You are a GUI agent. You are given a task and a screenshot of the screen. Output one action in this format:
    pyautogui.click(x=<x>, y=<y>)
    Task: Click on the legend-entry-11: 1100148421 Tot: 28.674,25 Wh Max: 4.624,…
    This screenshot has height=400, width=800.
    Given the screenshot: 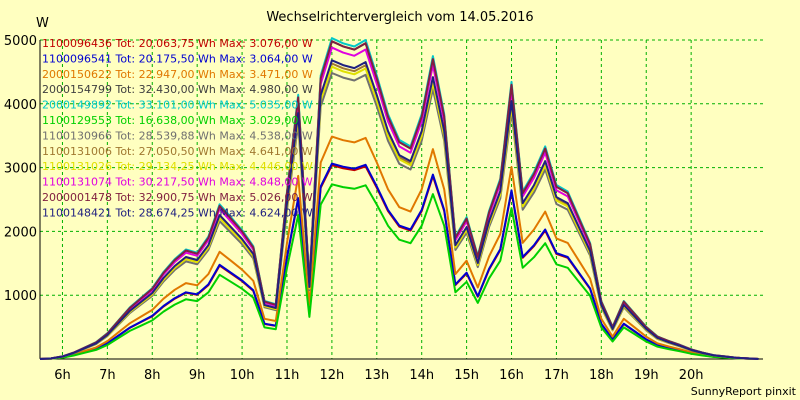 What is the action you would take?
    pyautogui.click(x=177, y=212)
    